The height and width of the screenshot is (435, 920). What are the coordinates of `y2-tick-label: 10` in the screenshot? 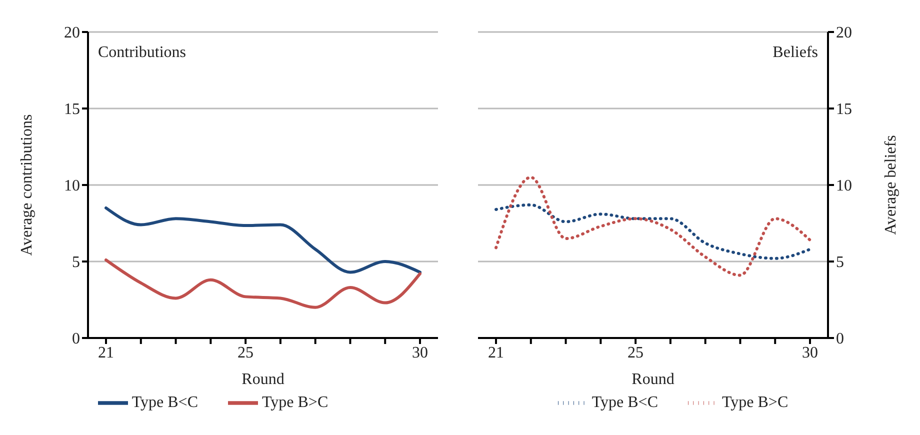 It's located at (844, 186).